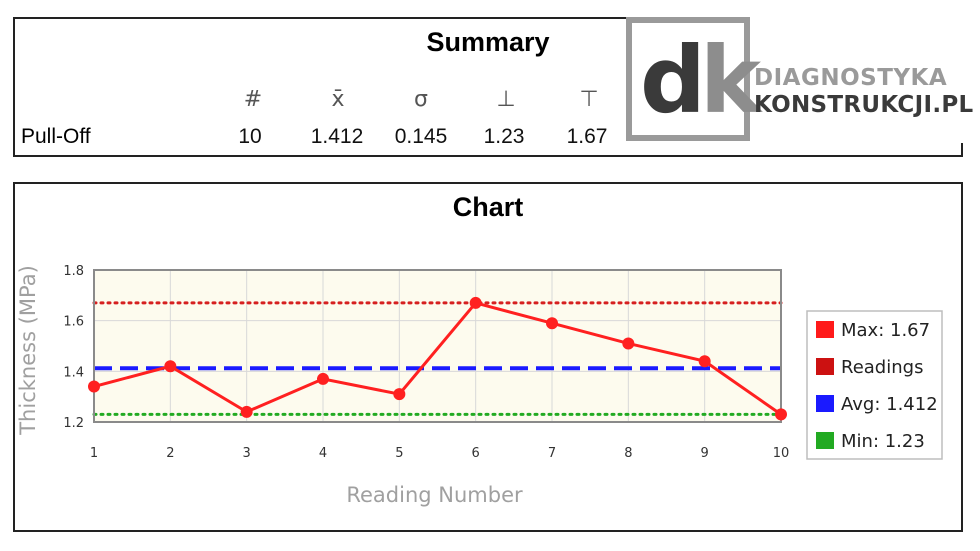 The height and width of the screenshot is (551, 980). What do you see at coordinates (56, 136) in the screenshot?
I see `row-label: Pull-Off` at bounding box center [56, 136].